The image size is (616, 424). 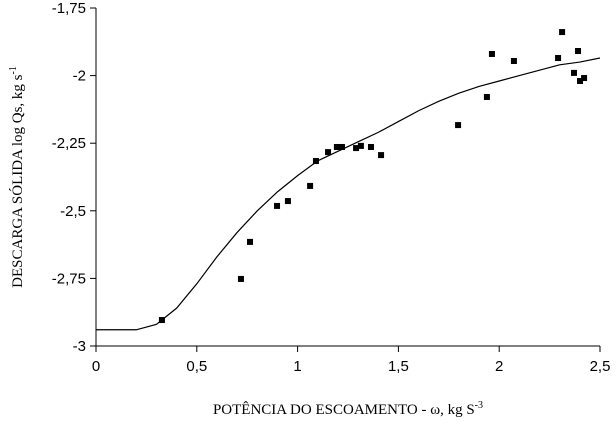 What do you see at coordinates (69, 278) in the screenshot?
I see `y-tick-label: -2,75` at bounding box center [69, 278].